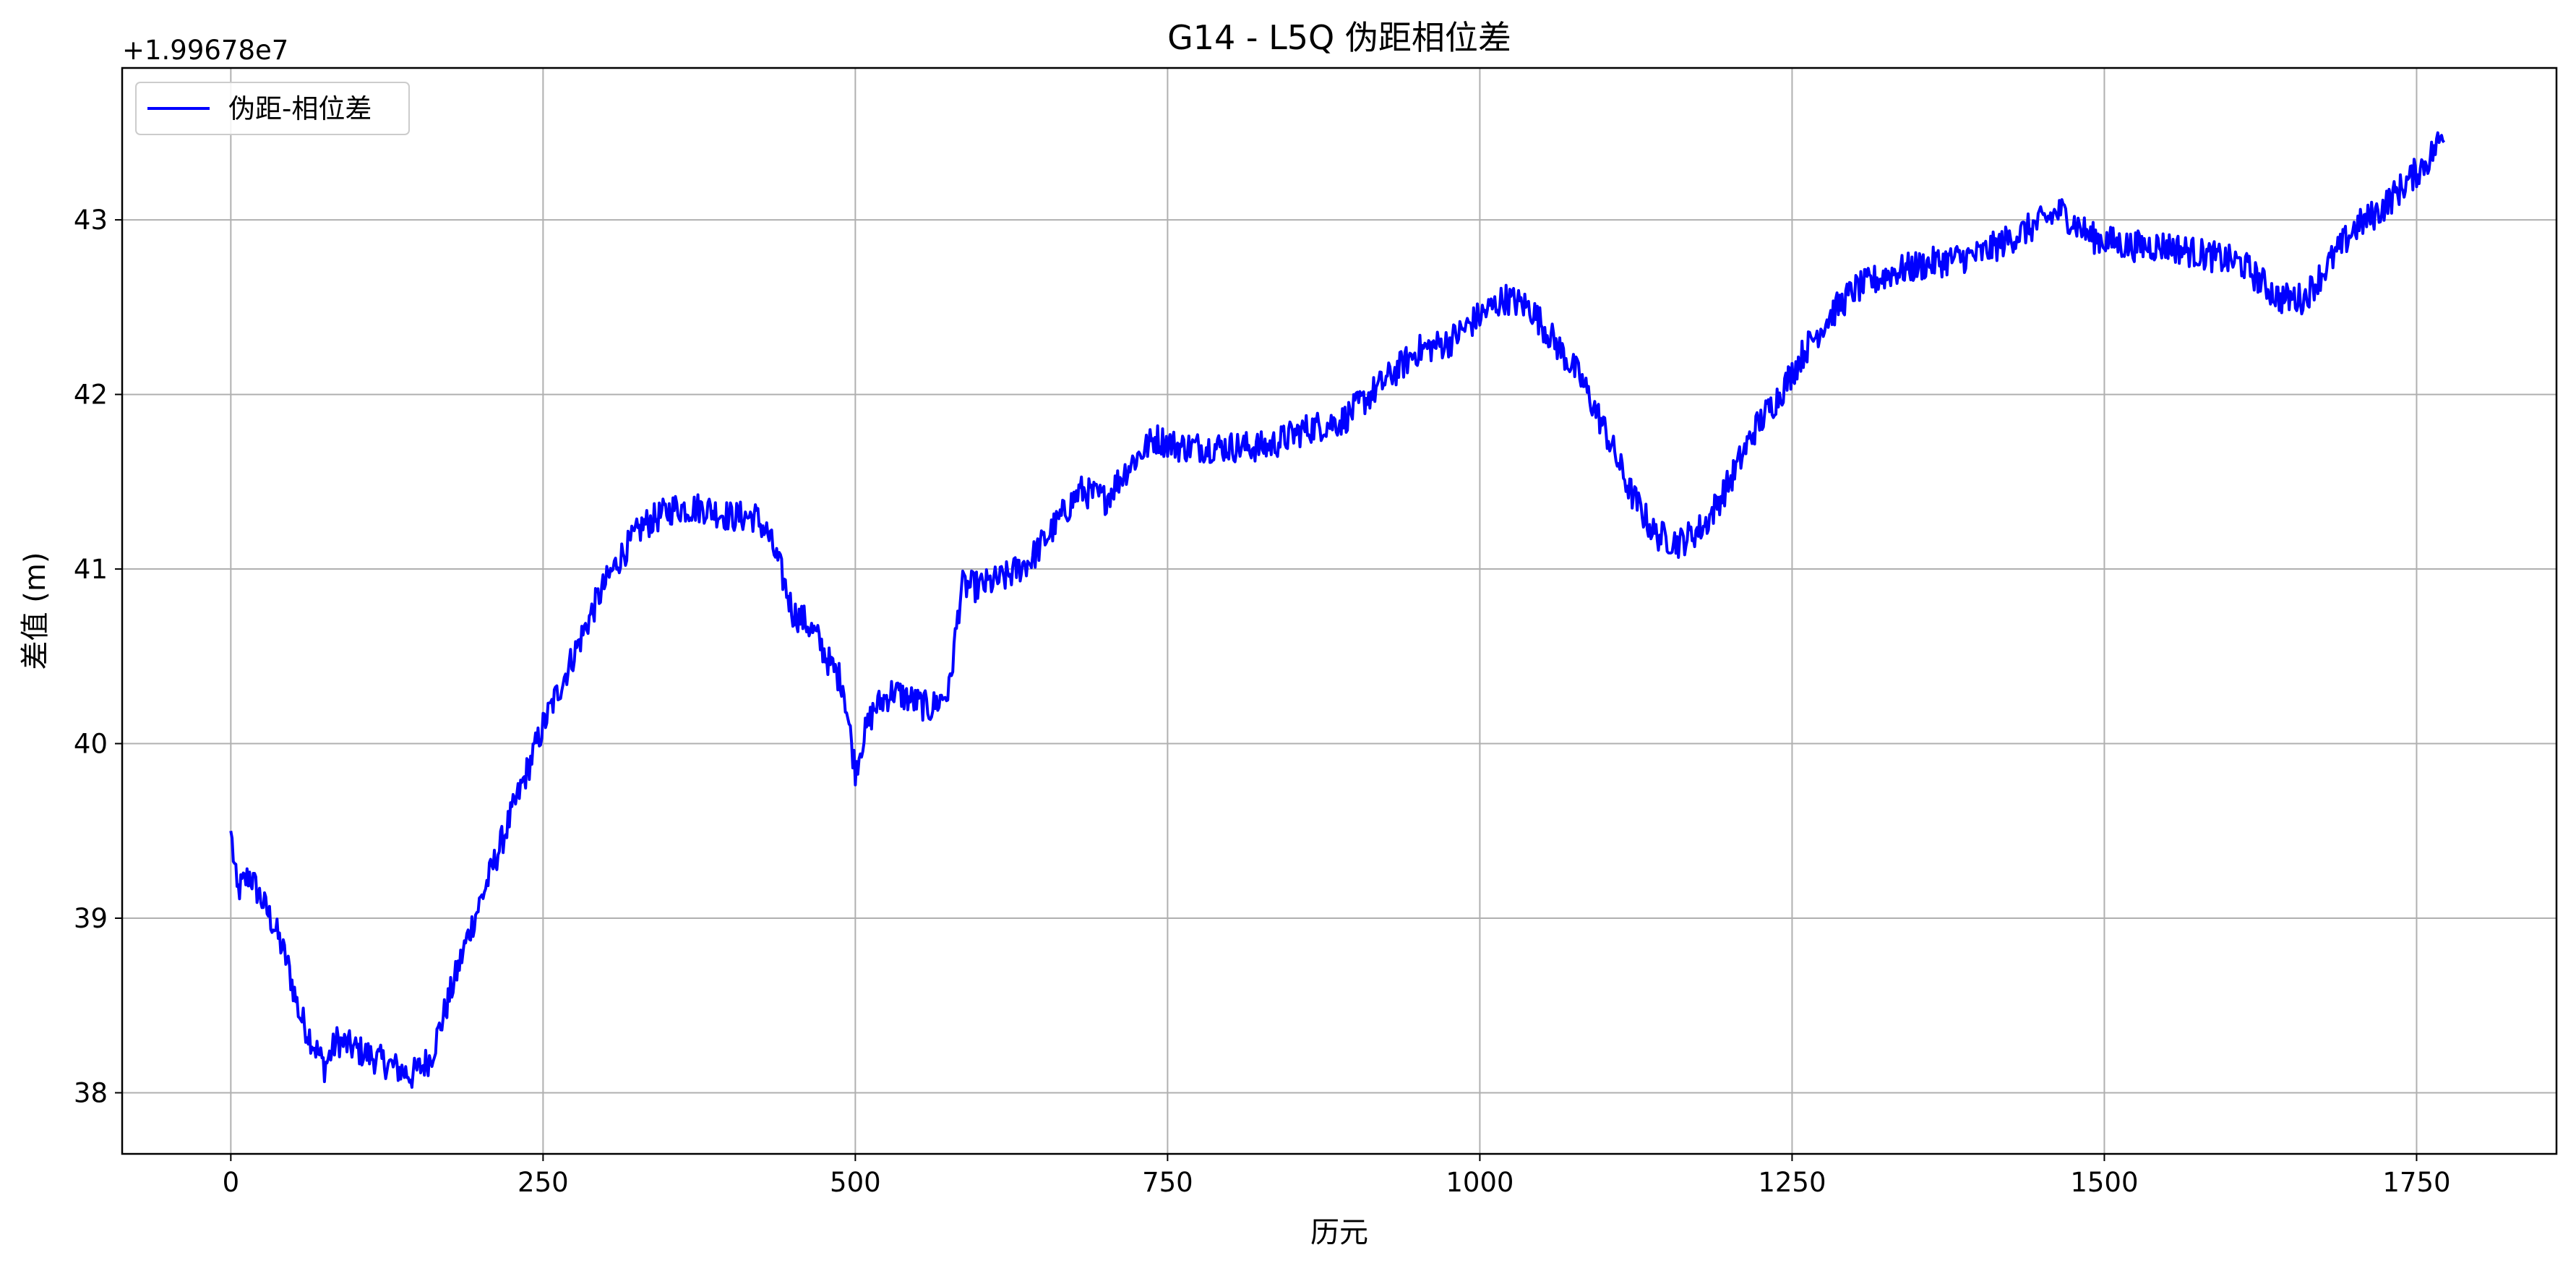  What do you see at coordinates (91, 918) in the screenshot?
I see `y-tick-label: 39` at bounding box center [91, 918].